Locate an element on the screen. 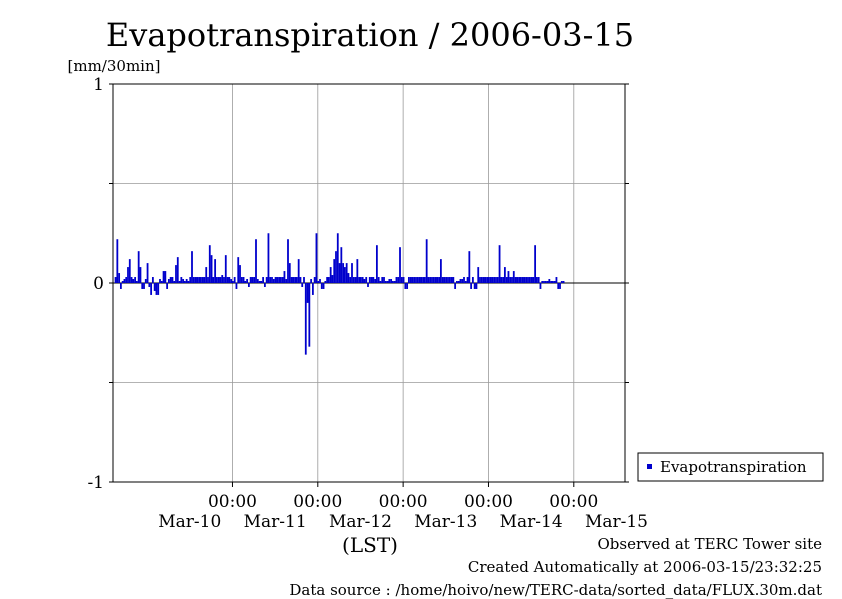  legend: Evapotranspiration is located at coordinates (730, 467).